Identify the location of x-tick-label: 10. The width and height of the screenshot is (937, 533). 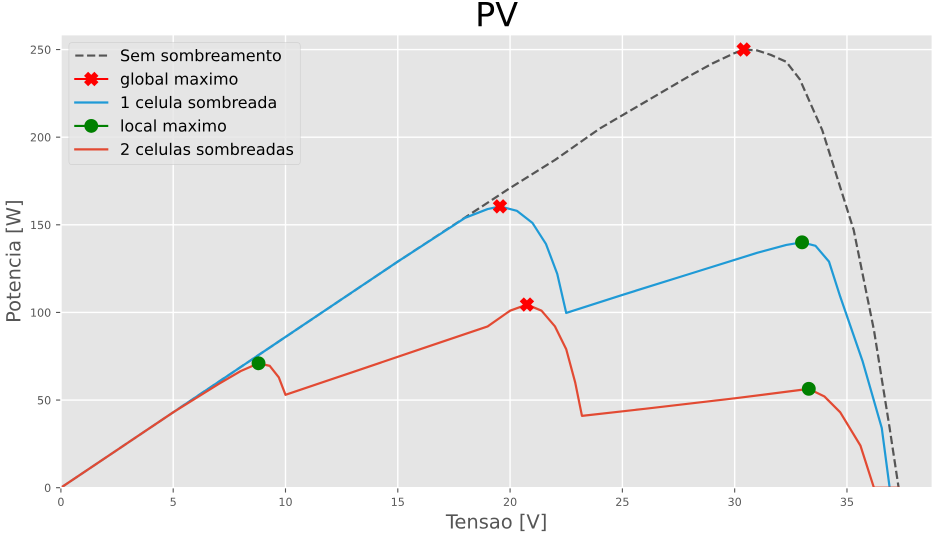
(286, 502).